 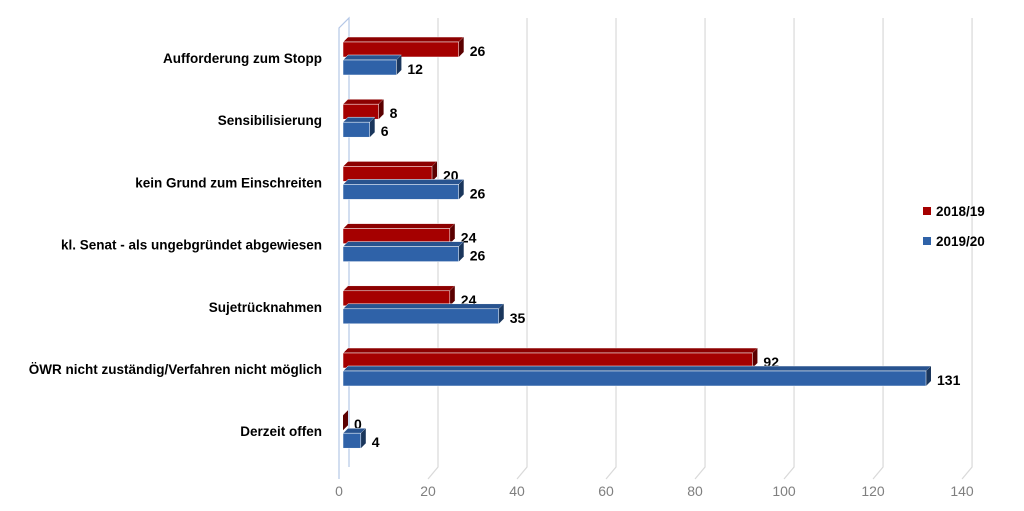 I want to click on x-tick-label: 20, so click(x=428, y=491).